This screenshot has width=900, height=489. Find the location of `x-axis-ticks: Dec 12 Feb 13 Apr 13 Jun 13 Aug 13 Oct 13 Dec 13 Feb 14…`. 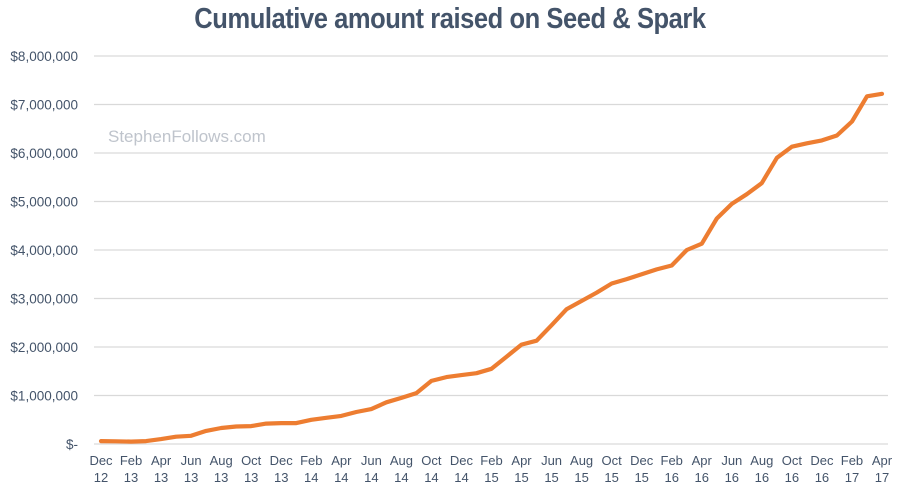

x-axis-ticks: Dec 12 Feb 13 Apr 13 Jun 13 Aug 13 Oct 13 Dec 13 Feb 14… is located at coordinates (490, 469).